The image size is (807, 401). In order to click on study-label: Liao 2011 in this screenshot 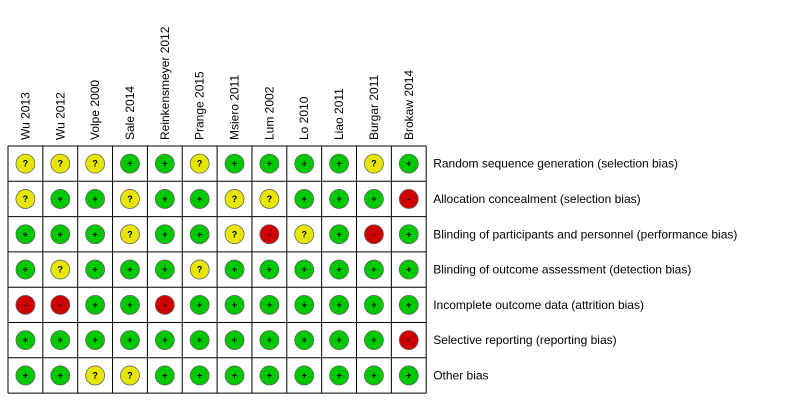, I will do `click(339, 114)`.